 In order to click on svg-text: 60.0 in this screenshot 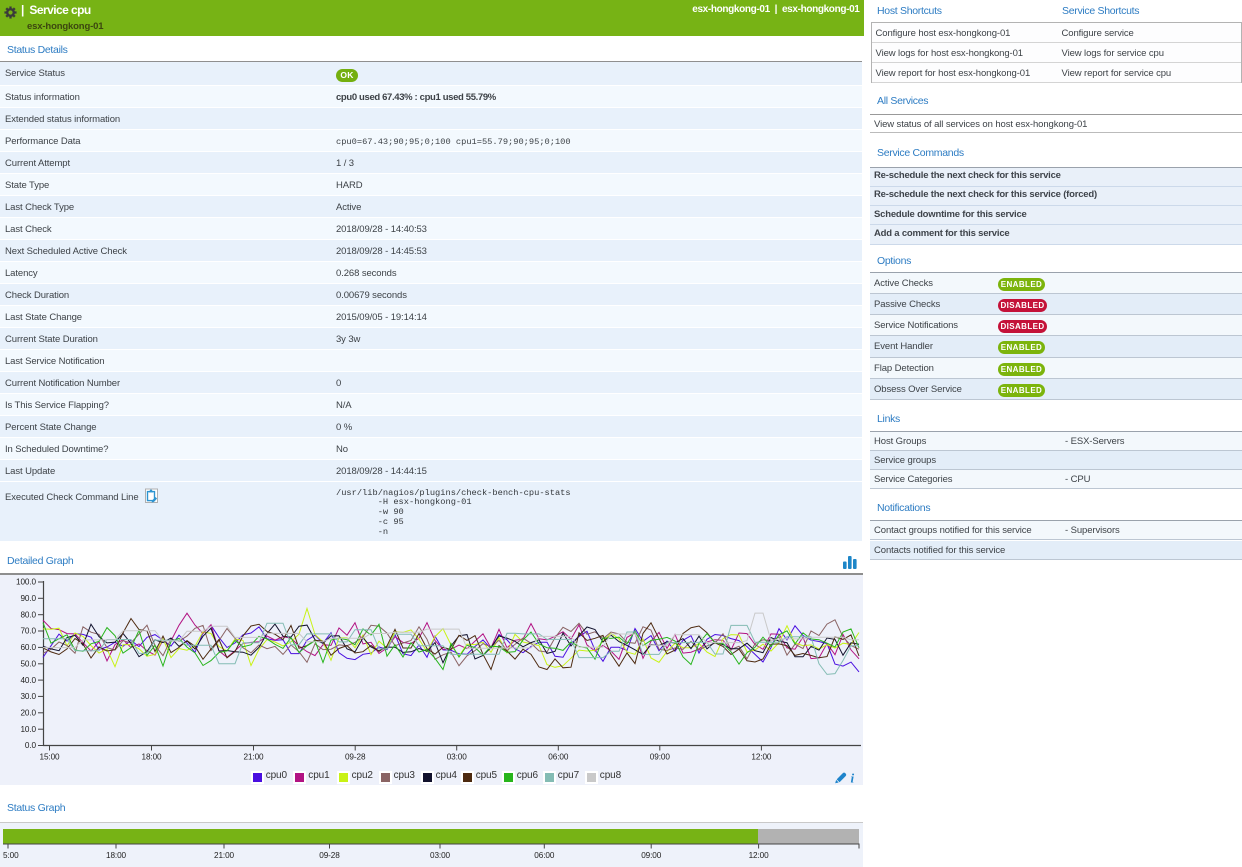, I will do `click(28, 647)`.